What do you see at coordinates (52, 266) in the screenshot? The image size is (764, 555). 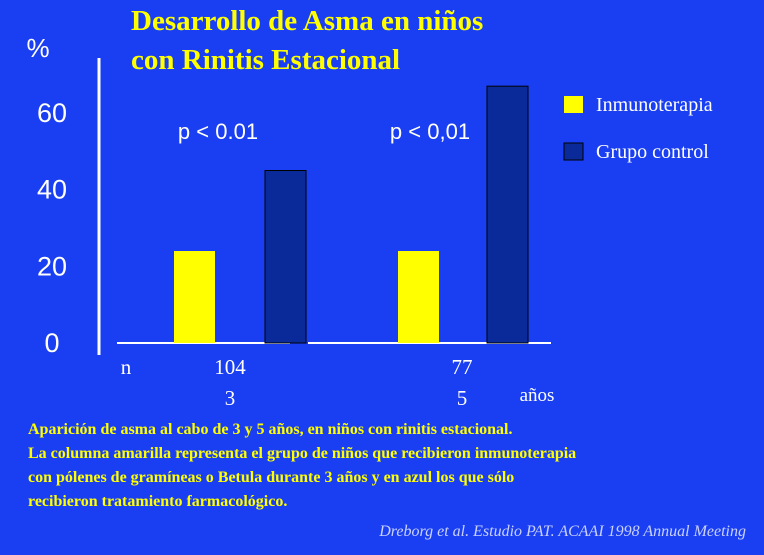 I see `y-tick-label-20: 20` at bounding box center [52, 266].